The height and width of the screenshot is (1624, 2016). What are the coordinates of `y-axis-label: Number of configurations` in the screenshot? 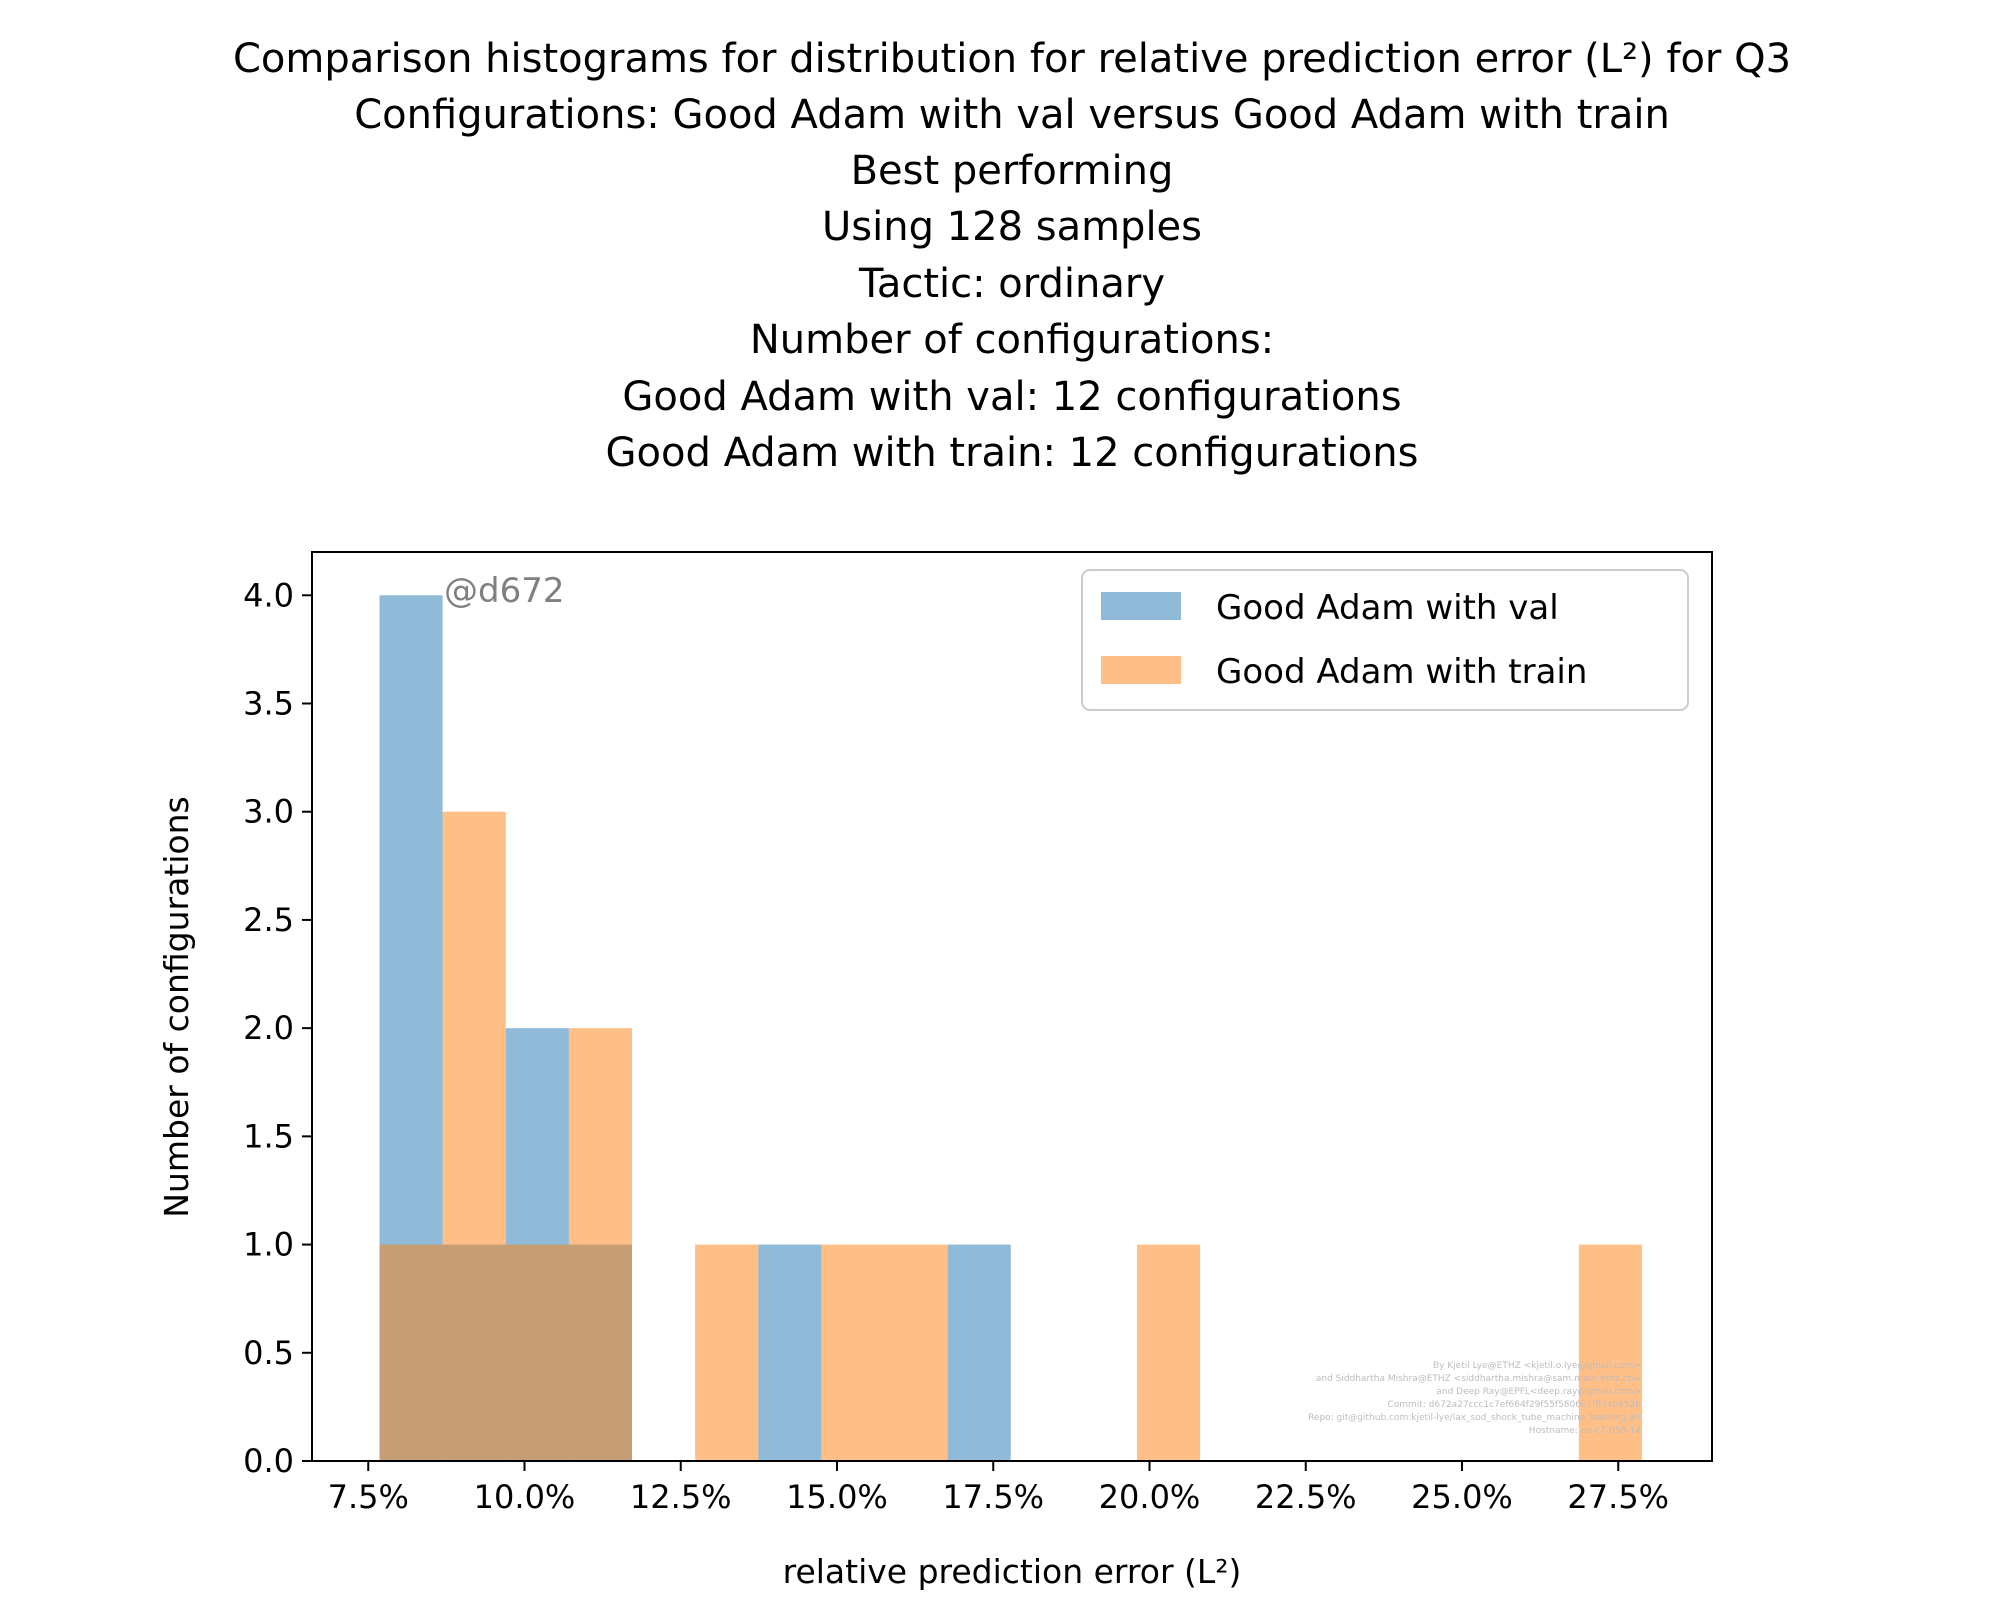 It's located at (176, 1006).